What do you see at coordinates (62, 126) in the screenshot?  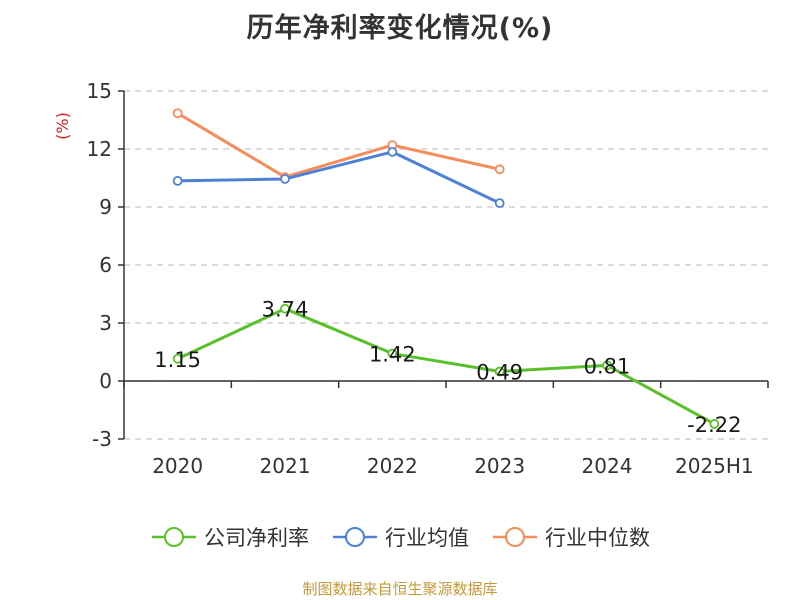 I see `y-axis-label: (%)` at bounding box center [62, 126].